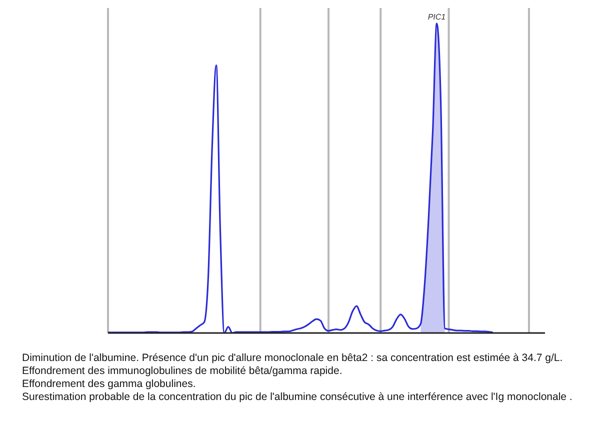 Image resolution: width=600 pixels, height=421 pixels. What do you see at coordinates (298, 397) in the screenshot?
I see `text: Surestimation probable de la concentration du pic de l'albumine consécutive à une interférence avec l'Ig monoclonale .` at bounding box center [298, 397].